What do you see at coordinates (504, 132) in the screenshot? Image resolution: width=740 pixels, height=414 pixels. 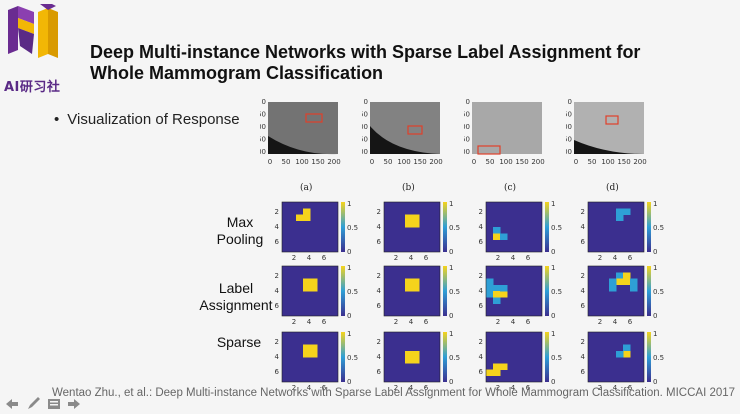 I see `mammogram-image: 050100150200050100150200` at bounding box center [504, 132].